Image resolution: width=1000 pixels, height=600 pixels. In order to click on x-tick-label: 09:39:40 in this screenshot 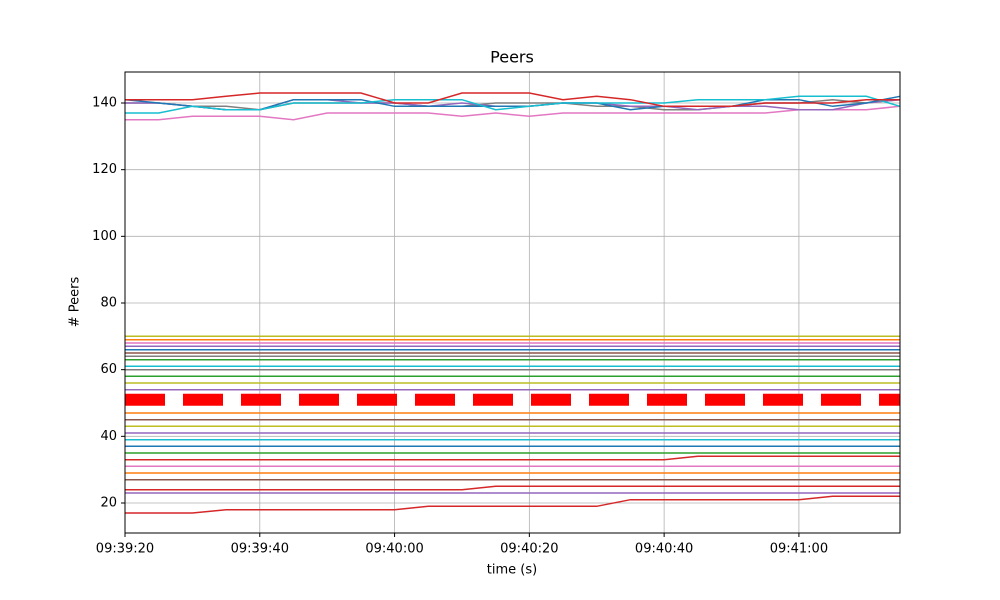, I will do `click(260, 549)`.